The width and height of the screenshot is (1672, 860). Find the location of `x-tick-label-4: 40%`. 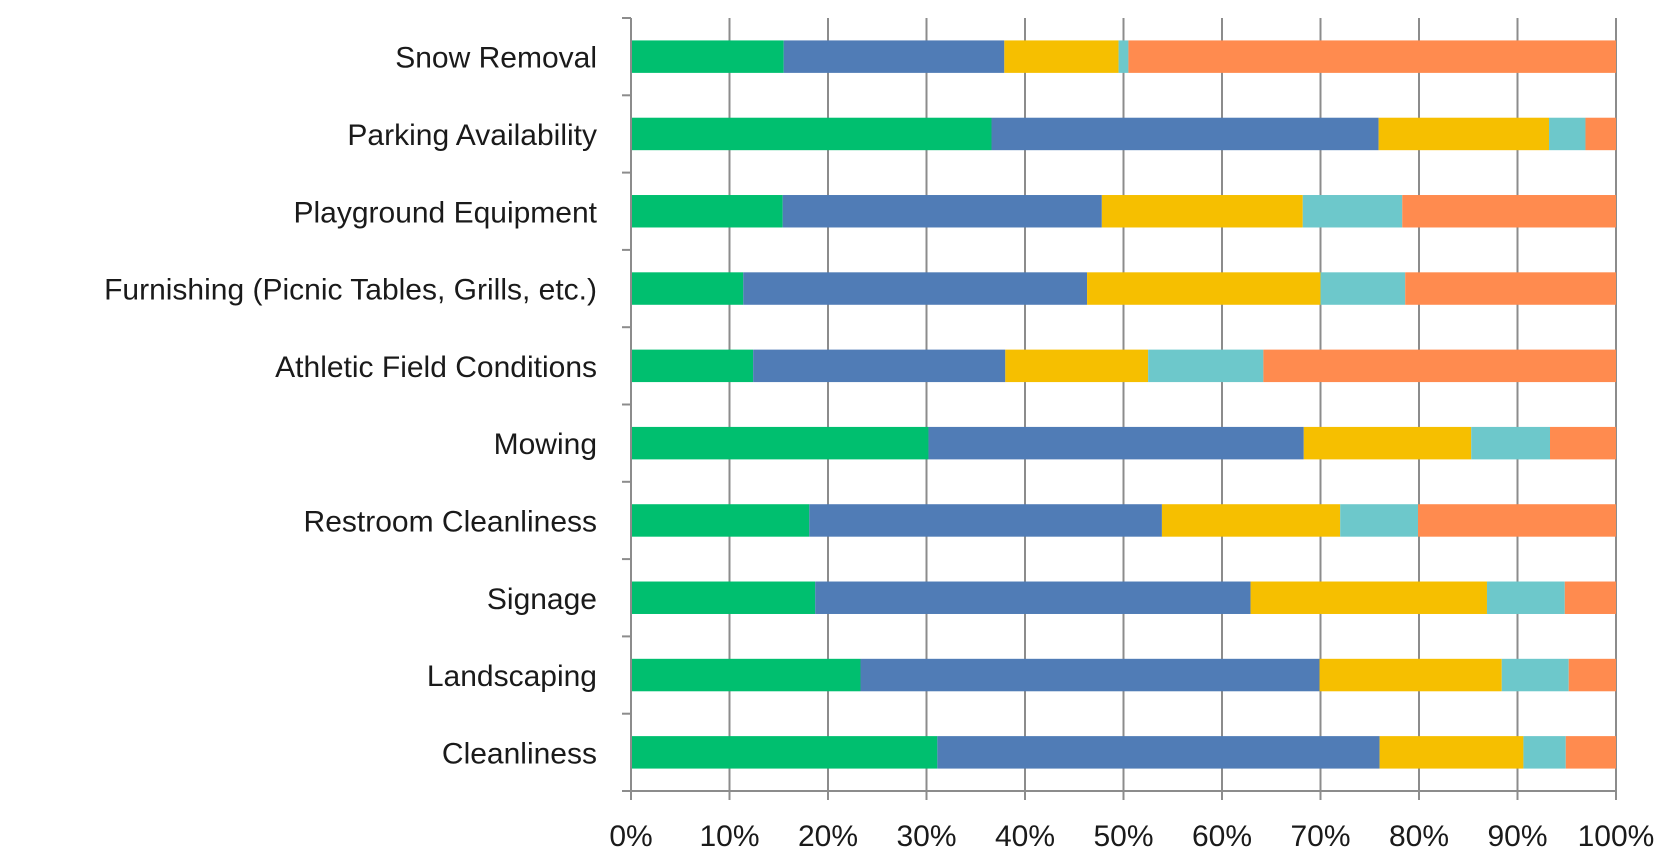

x-tick-label-4: 40% is located at coordinates (1025, 836).